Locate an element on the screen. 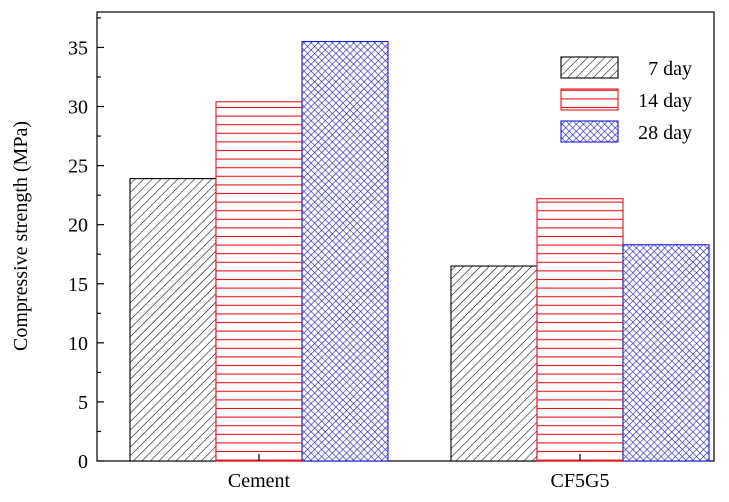  bar-7-day-cf5g5 is located at coordinates (494, 363).